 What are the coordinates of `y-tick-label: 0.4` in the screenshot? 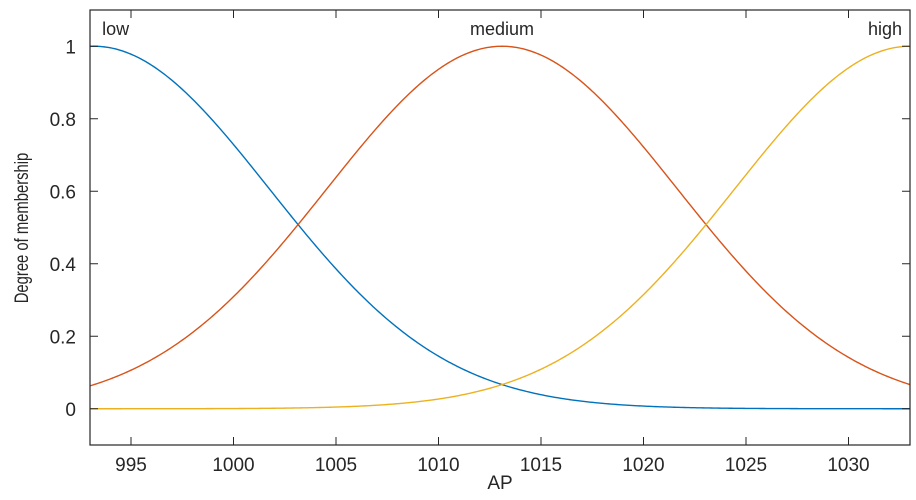 It's located at (63, 265).